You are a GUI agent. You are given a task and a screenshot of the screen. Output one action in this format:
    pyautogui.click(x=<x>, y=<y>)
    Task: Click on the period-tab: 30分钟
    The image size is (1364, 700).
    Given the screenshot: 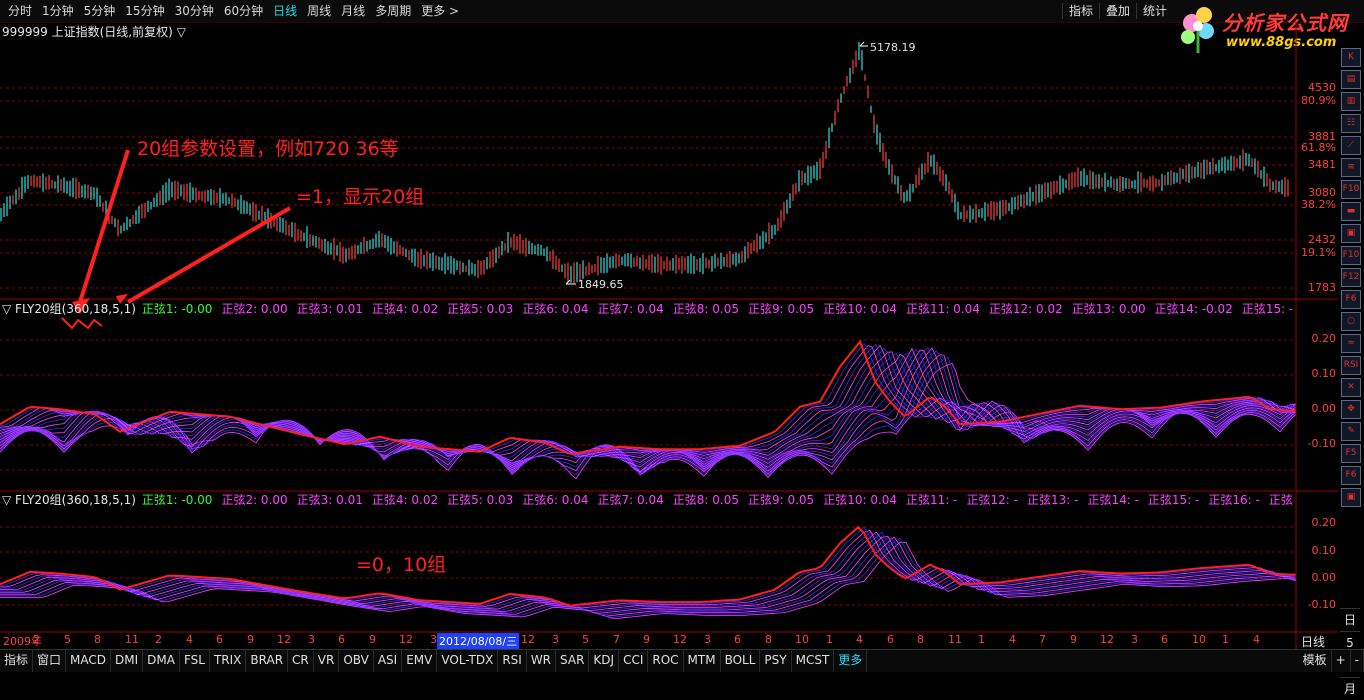 What is the action you would take?
    pyautogui.click(x=194, y=11)
    